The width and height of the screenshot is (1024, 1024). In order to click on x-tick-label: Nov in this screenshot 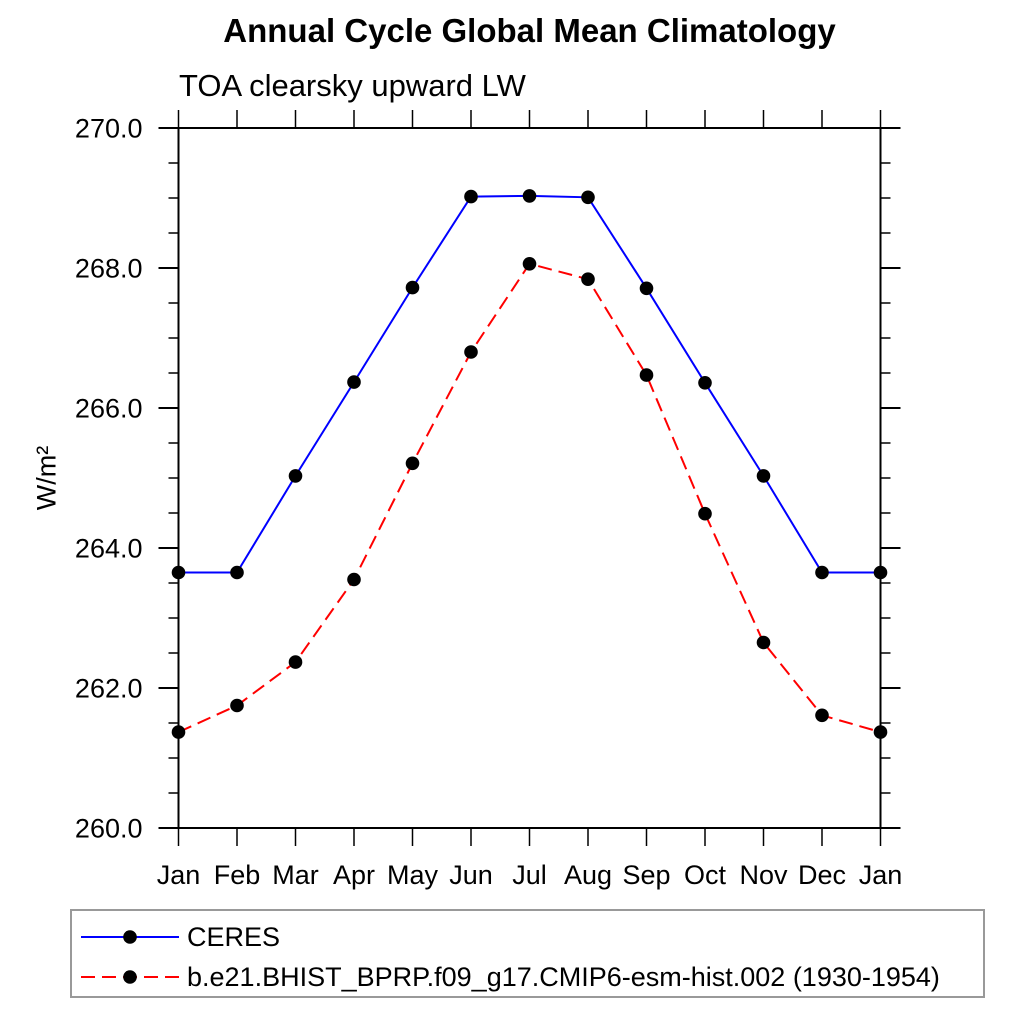, I will do `click(763, 875)`.